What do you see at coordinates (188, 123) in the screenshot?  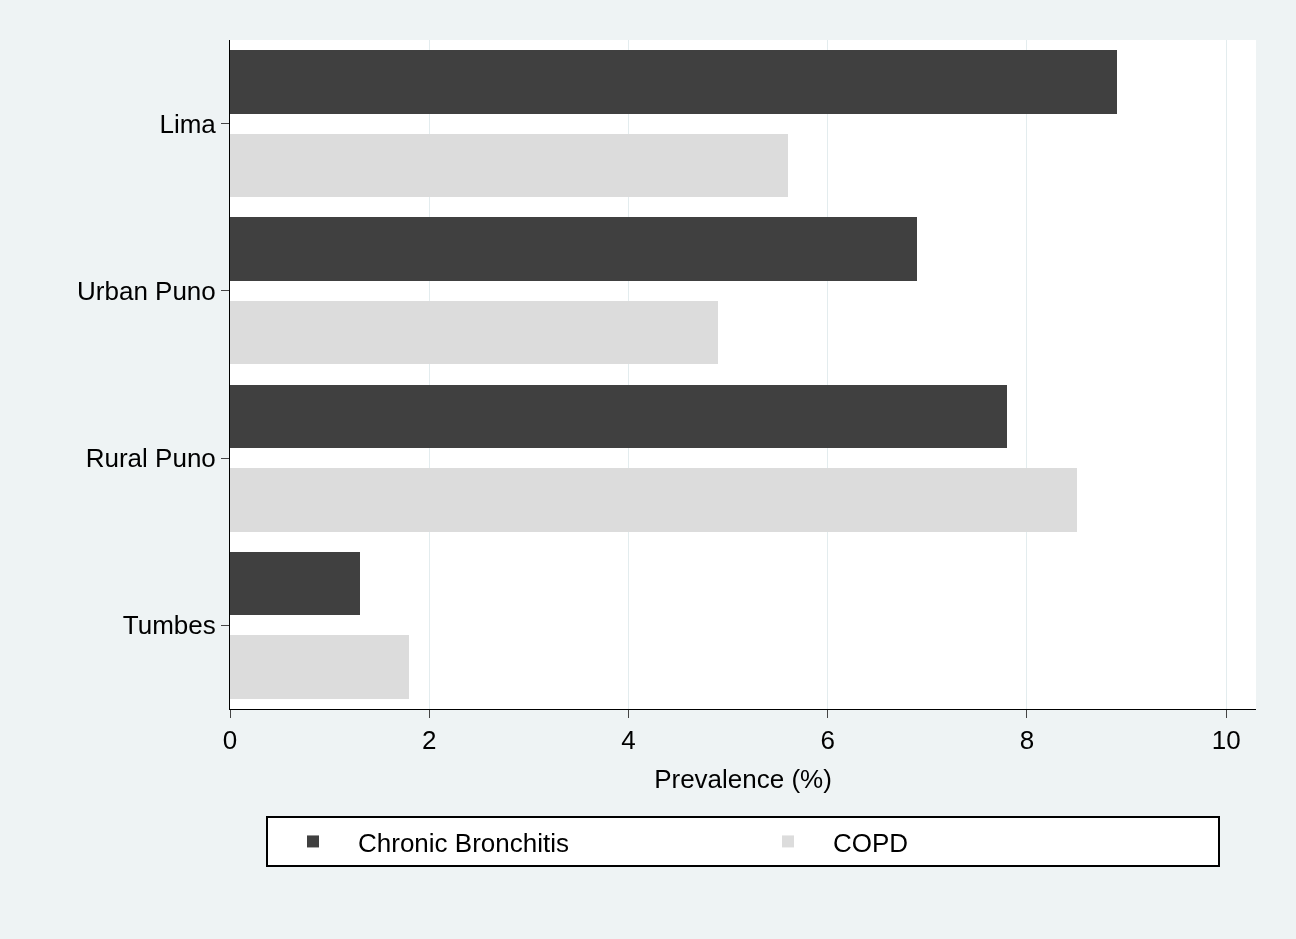 I see `y-tick-label: Lima` at bounding box center [188, 123].